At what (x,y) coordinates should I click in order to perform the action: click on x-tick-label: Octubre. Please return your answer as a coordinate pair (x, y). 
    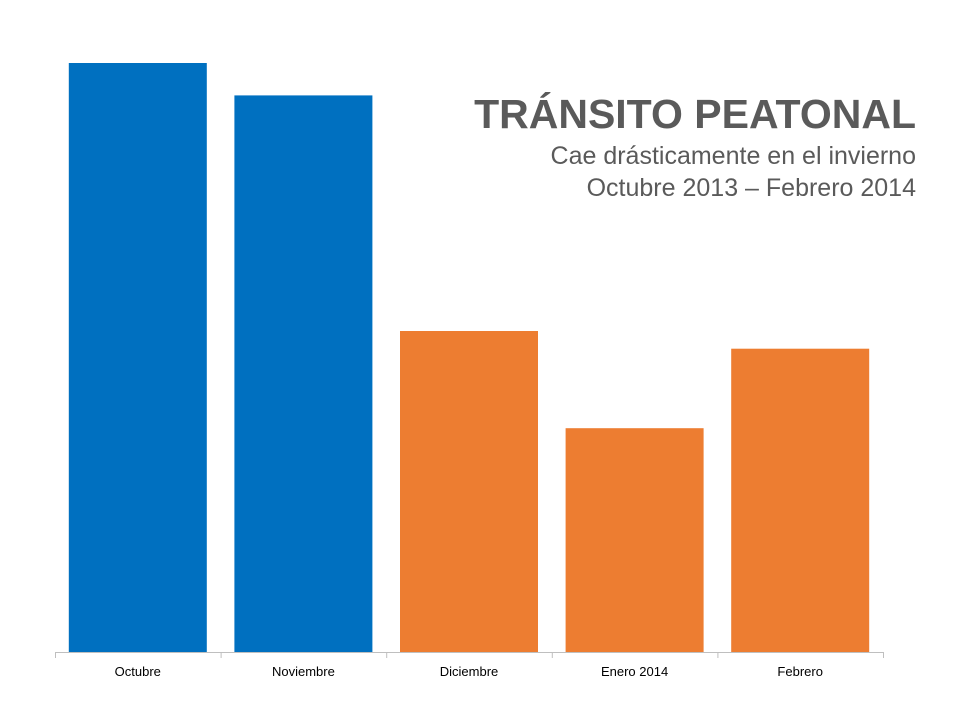
    Looking at the image, I should click on (138, 671).